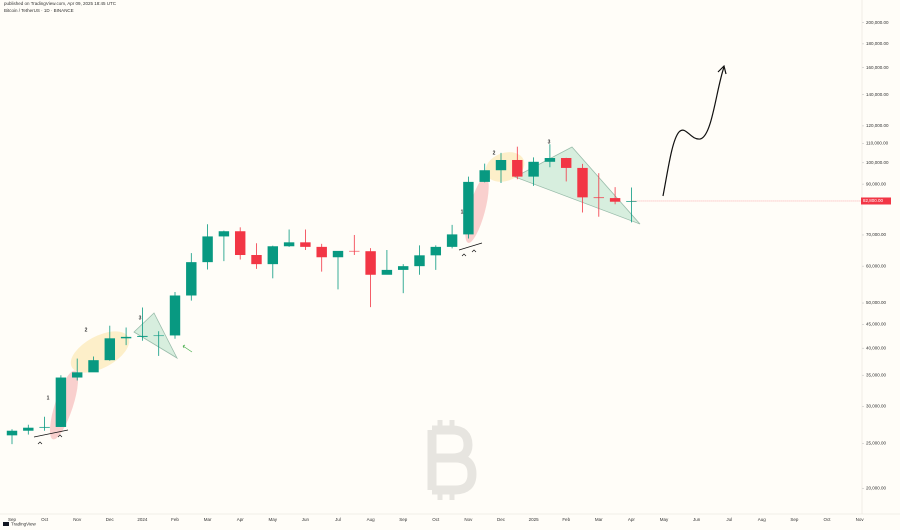 This screenshot has height=530, width=900. Describe the element at coordinates (876, 374) in the screenshot. I see `y-tick-label: 35,000.00` at that location.